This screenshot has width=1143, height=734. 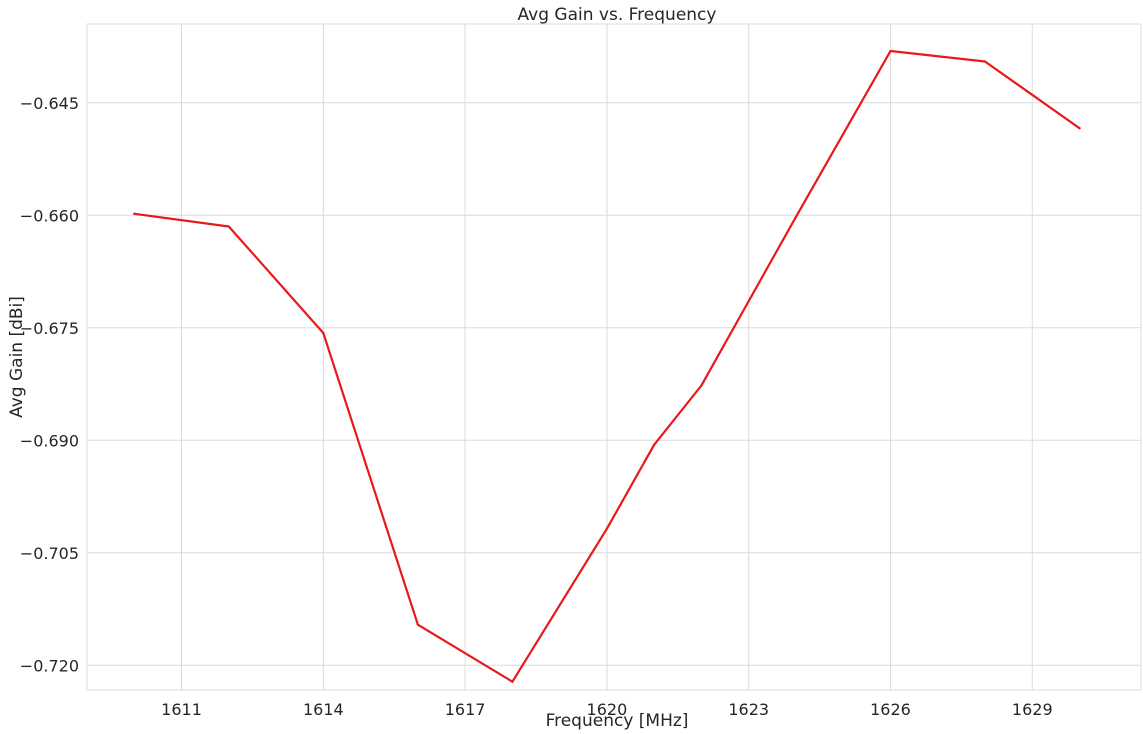 What do you see at coordinates (49, 215) in the screenshot?
I see `y-tick-label: −0.660` at bounding box center [49, 215].